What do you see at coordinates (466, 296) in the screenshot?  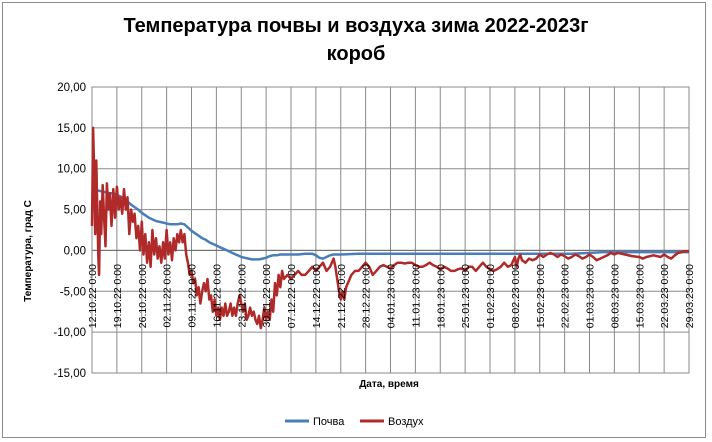 I see `x-tick-label: 25.01.23 0:00` at bounding box center [466, 296].